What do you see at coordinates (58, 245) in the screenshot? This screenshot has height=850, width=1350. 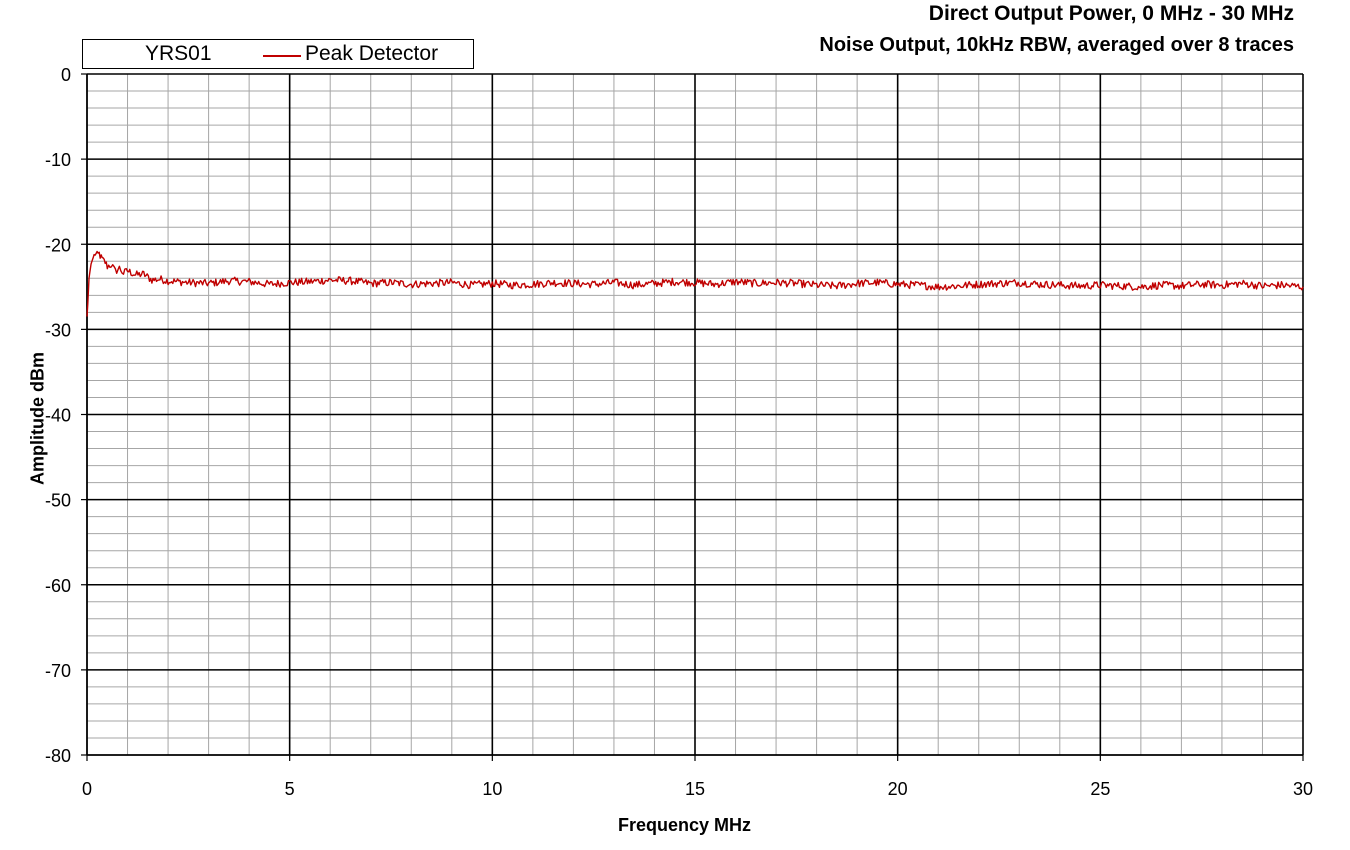 I see `y-tick-label: -20` at bounding box center [58, 245].